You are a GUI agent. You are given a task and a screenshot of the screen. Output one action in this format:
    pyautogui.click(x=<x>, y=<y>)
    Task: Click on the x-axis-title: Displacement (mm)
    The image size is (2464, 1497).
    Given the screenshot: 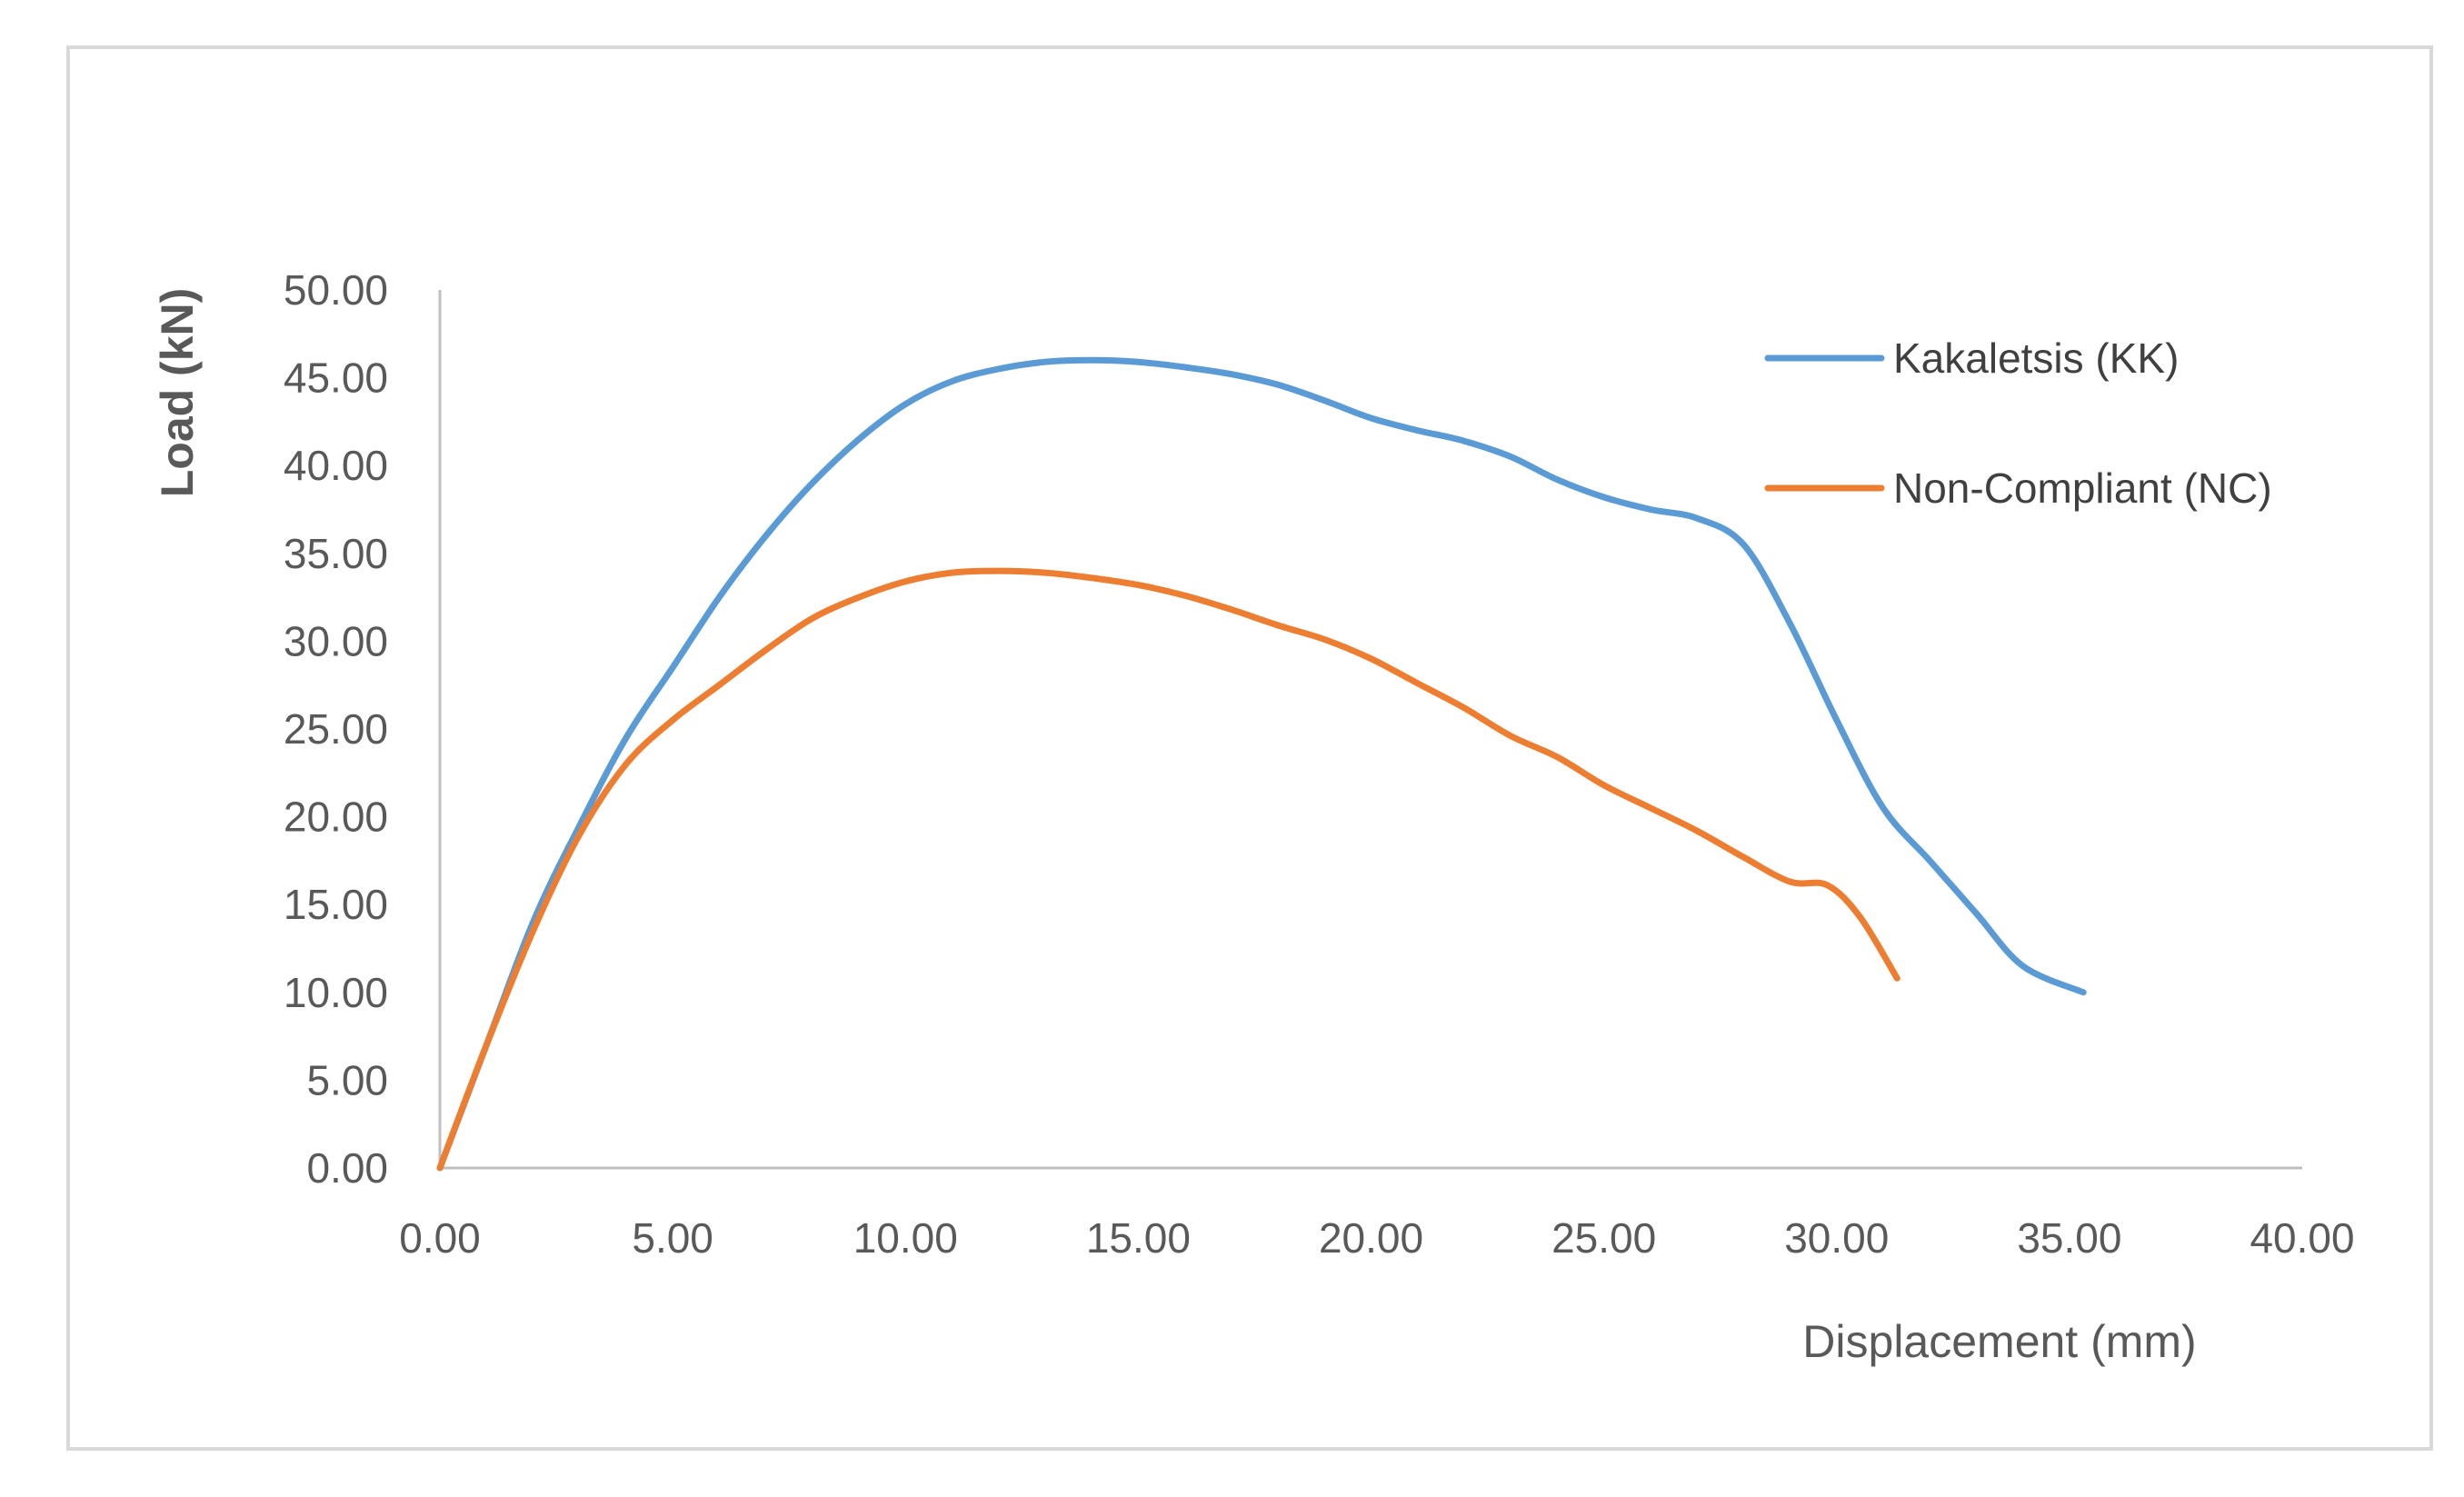 What is the action you would take?
    pyautogui.click(x=1999, y=1342)
    